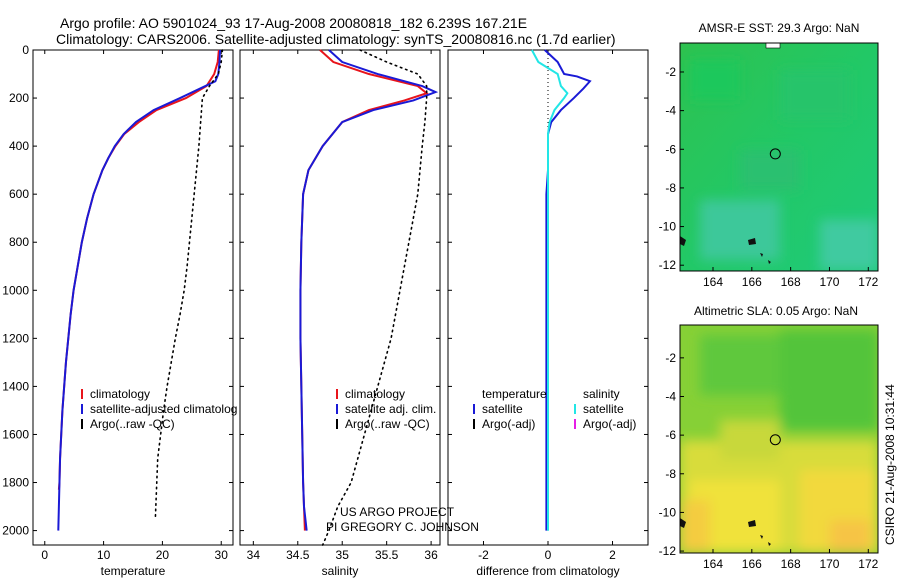 This screenshot has height=585, width=900. I want to click on y-tick-label: 2000, so click(15, 531).